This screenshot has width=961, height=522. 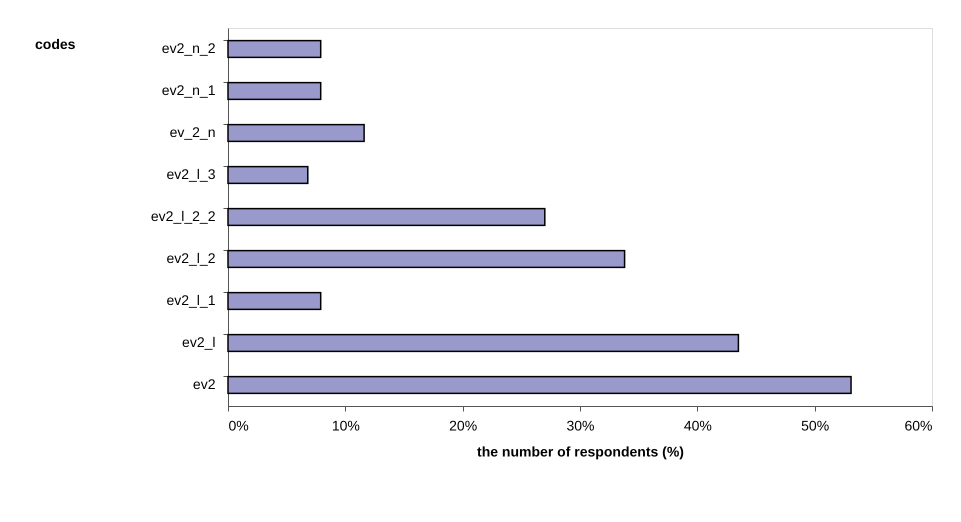 What do you see at coordinates (193, 132) in the screenshot?
I see `y-tick-label: ev_2_n` at bounding box center [193, 132].